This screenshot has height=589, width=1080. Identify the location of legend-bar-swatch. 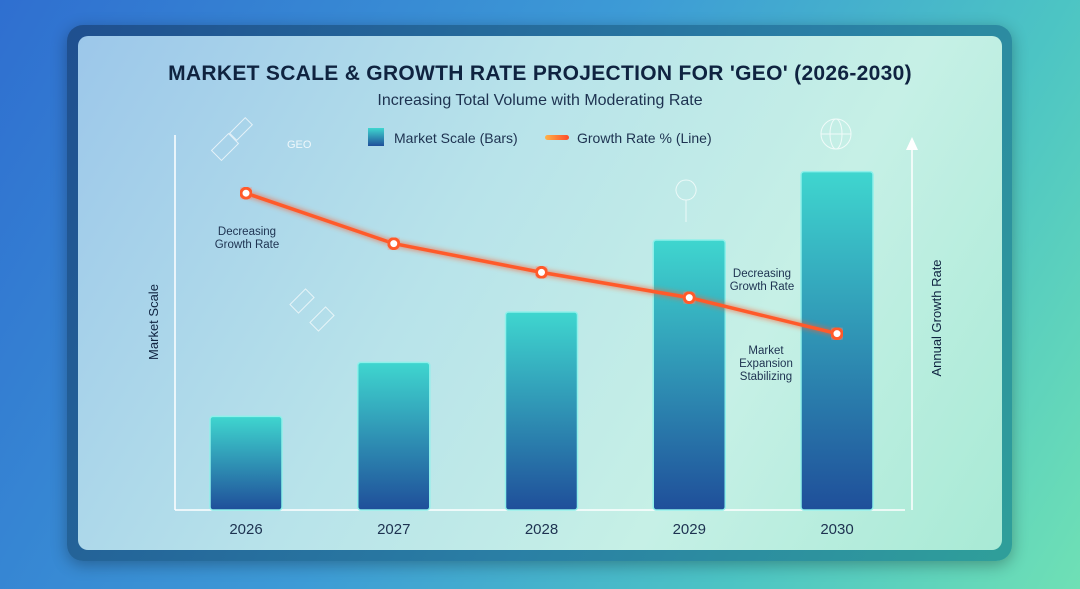
(376, 137).